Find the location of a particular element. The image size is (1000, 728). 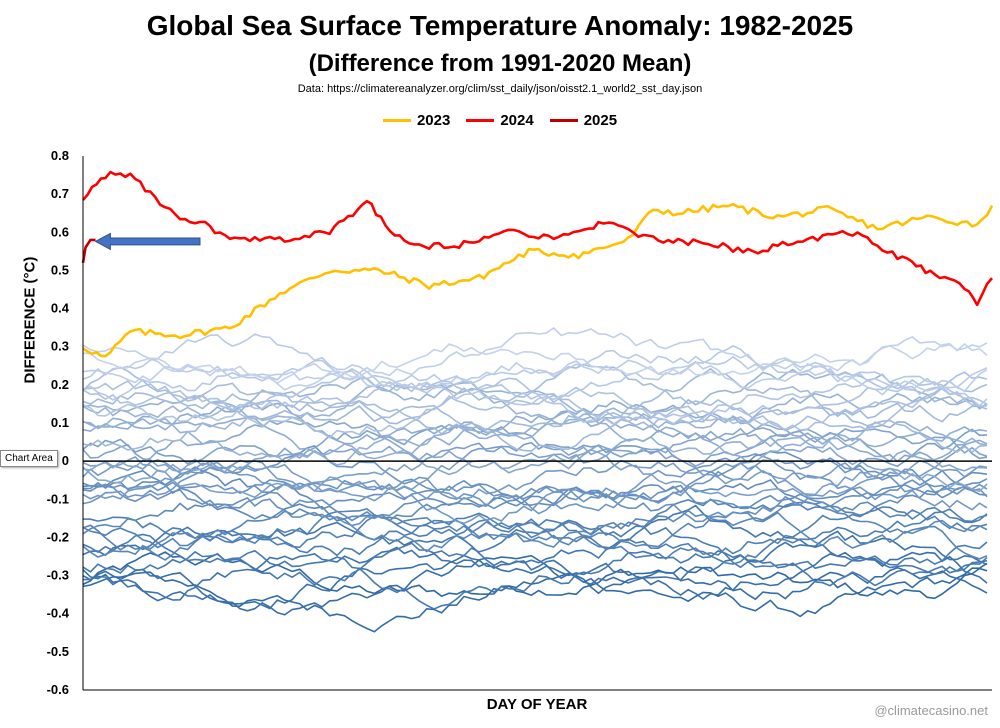

y-tick-label: 0.4 is located at coordinates (60, 308).